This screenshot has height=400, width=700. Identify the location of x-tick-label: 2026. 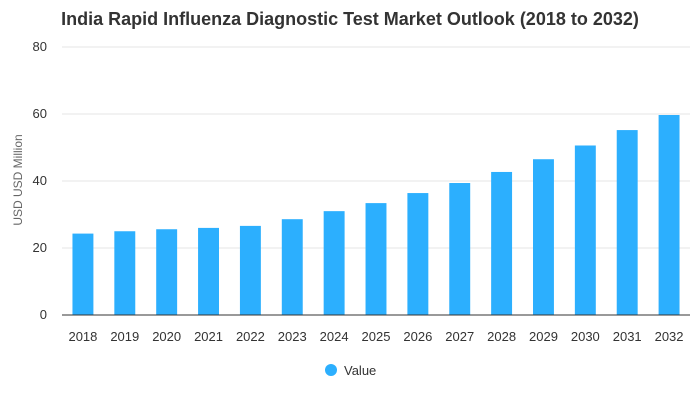
(417, 336).